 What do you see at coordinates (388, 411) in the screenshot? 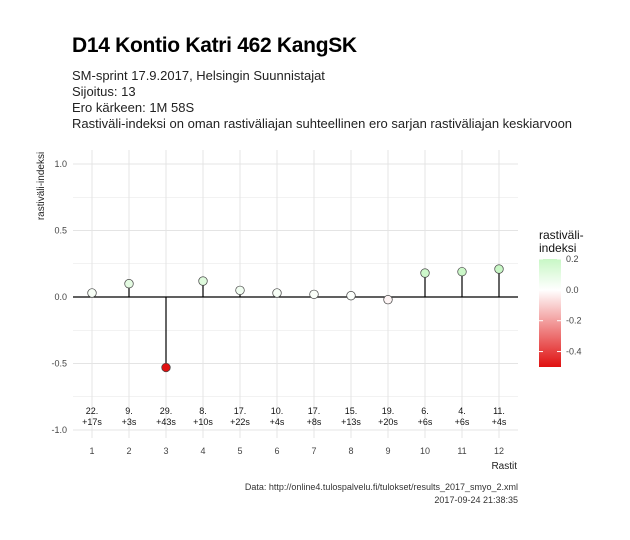
I see `annotation-rank: 19.` at bounding box center [388, 411].